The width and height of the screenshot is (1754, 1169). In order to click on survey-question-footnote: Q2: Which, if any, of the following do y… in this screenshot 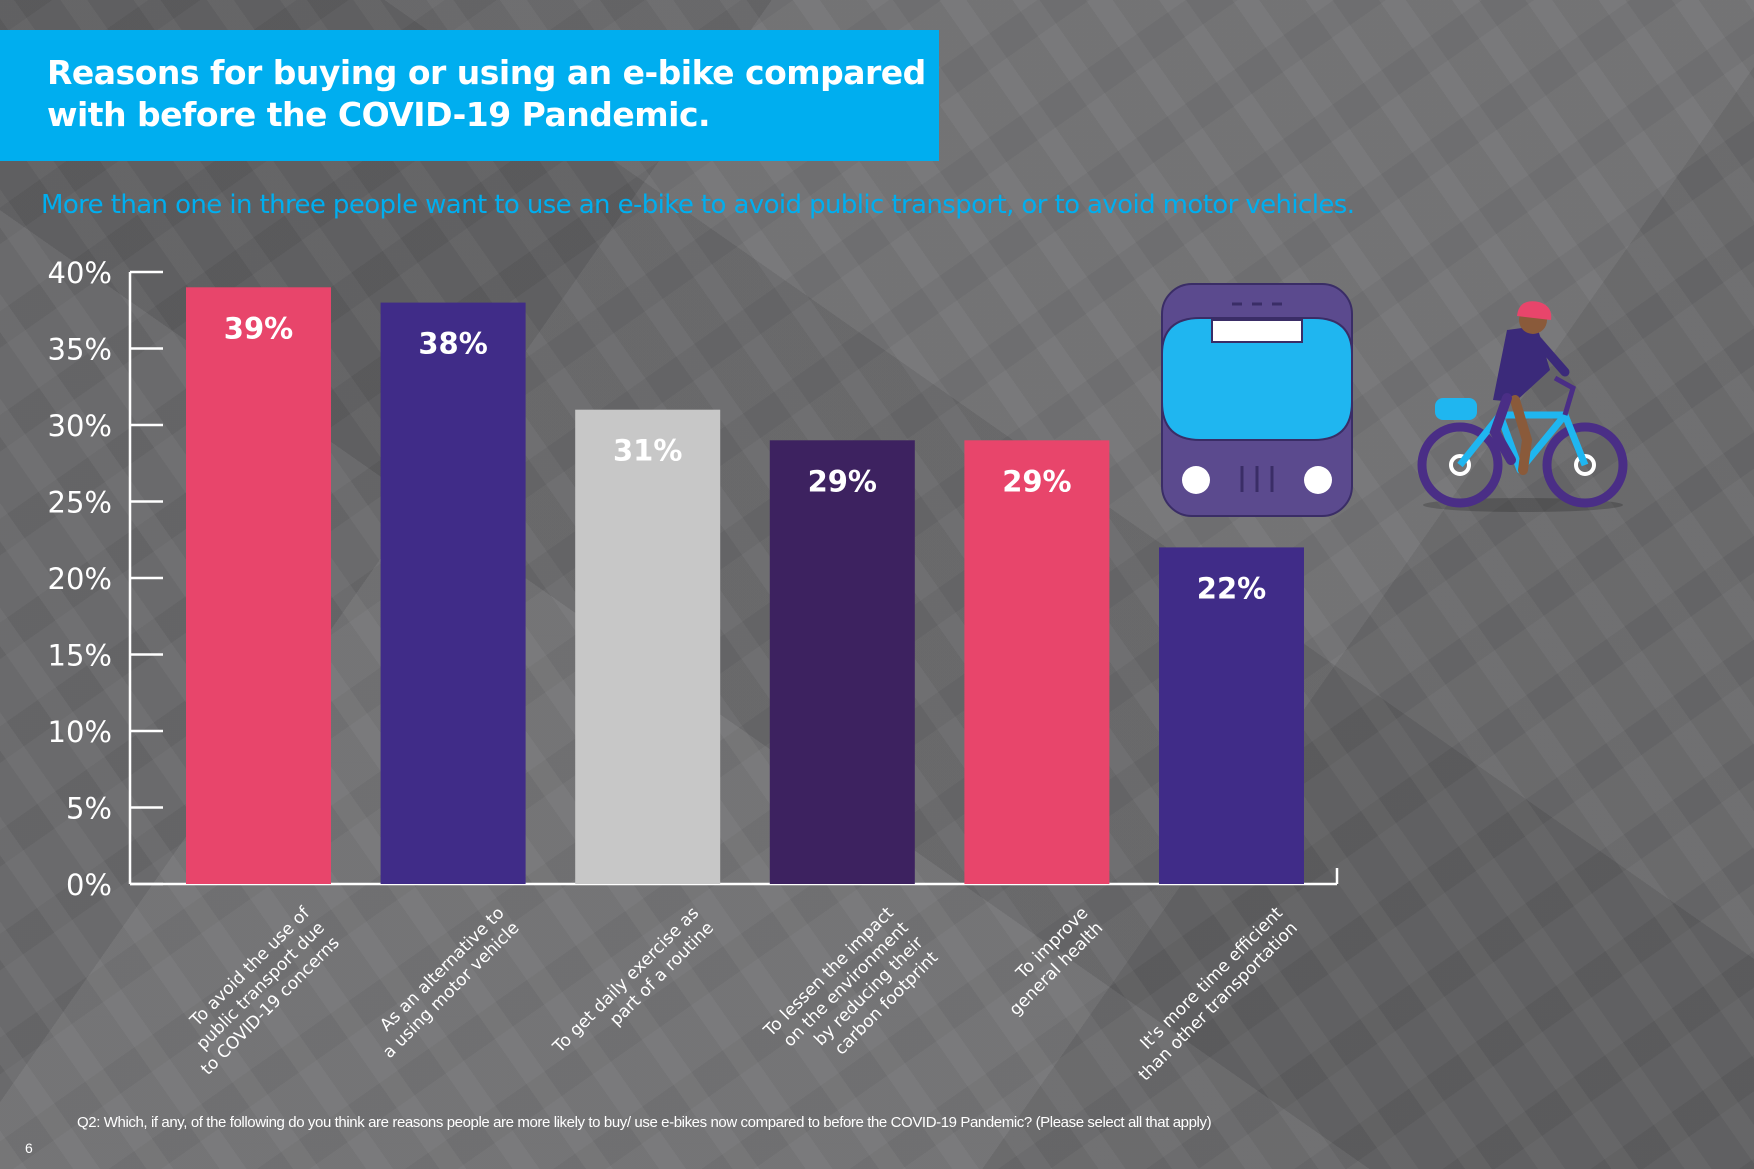, I will do `click(644, 1122)`.